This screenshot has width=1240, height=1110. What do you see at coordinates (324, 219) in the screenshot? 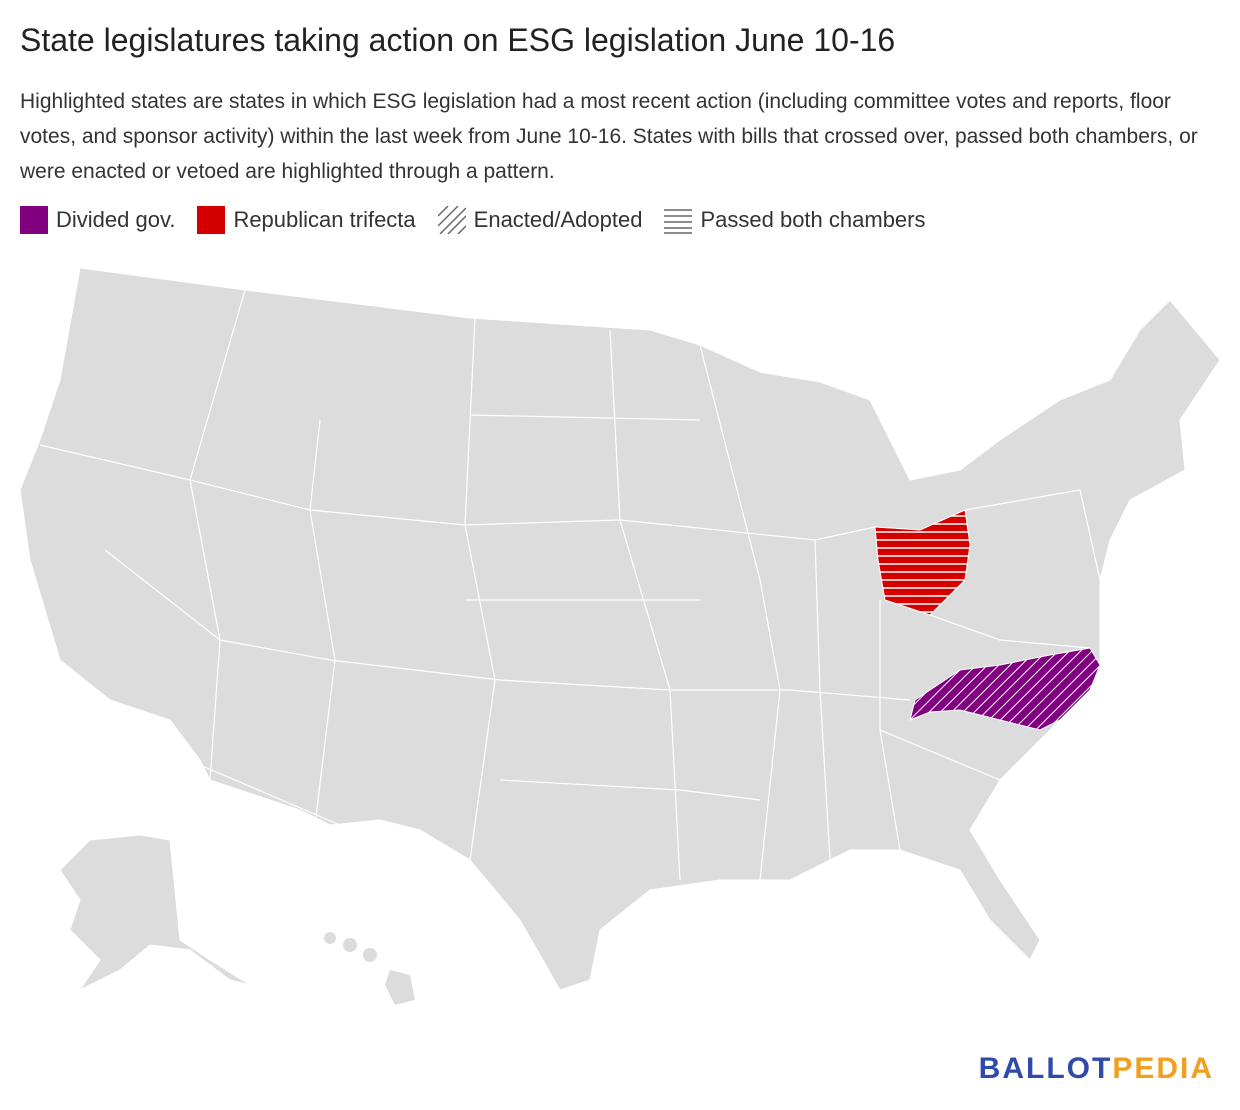
I see `legend-label: Republican trifecta` at bounding box center [324, 219].